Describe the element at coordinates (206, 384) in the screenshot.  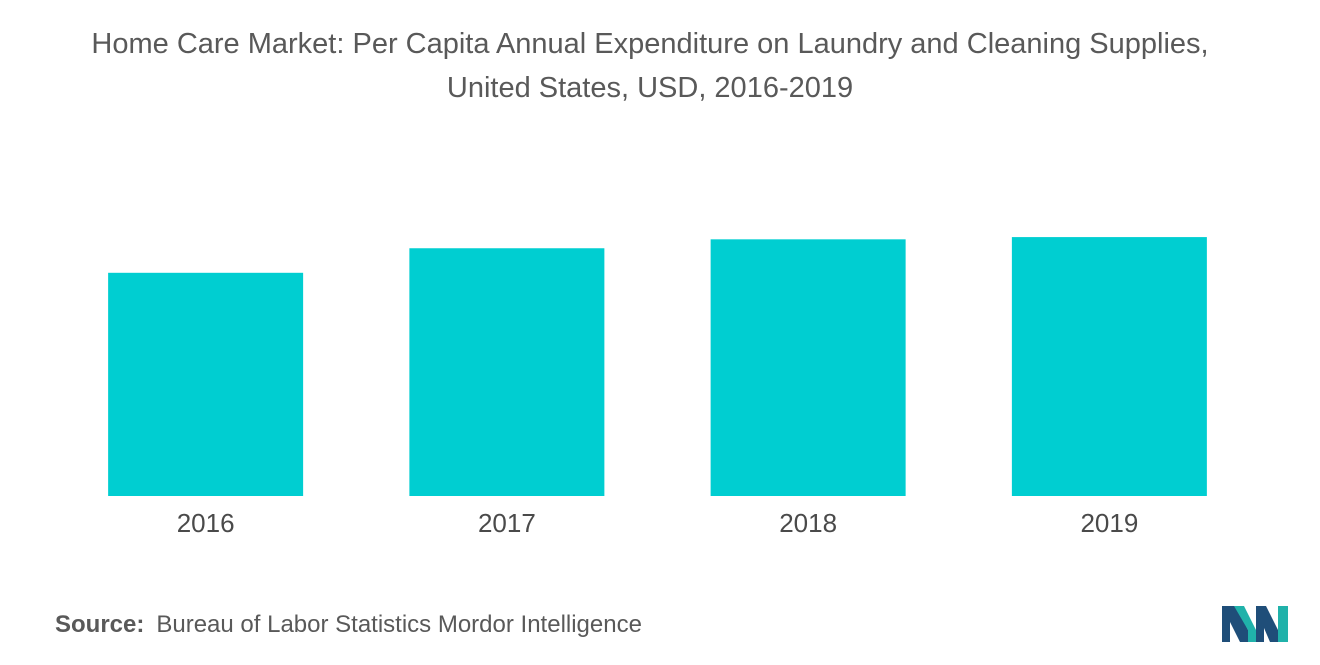
I see `bar-2016` at that location.